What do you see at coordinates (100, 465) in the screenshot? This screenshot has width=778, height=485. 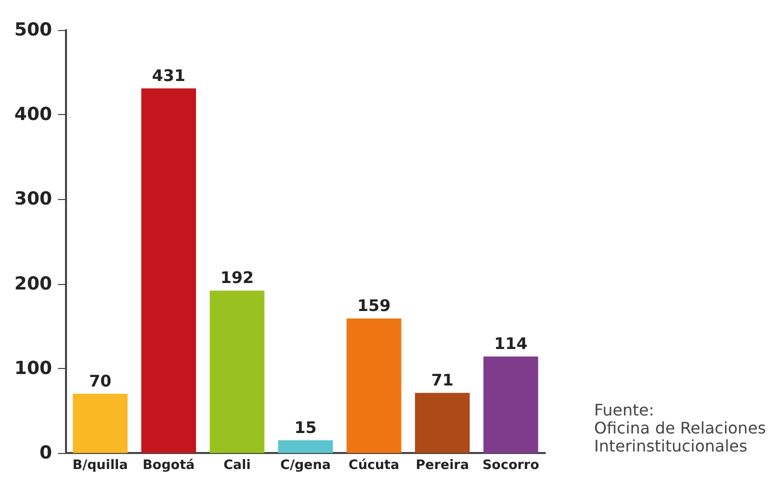 I see `x-tick-label: B/quilla` at bounding box center [100, 465].